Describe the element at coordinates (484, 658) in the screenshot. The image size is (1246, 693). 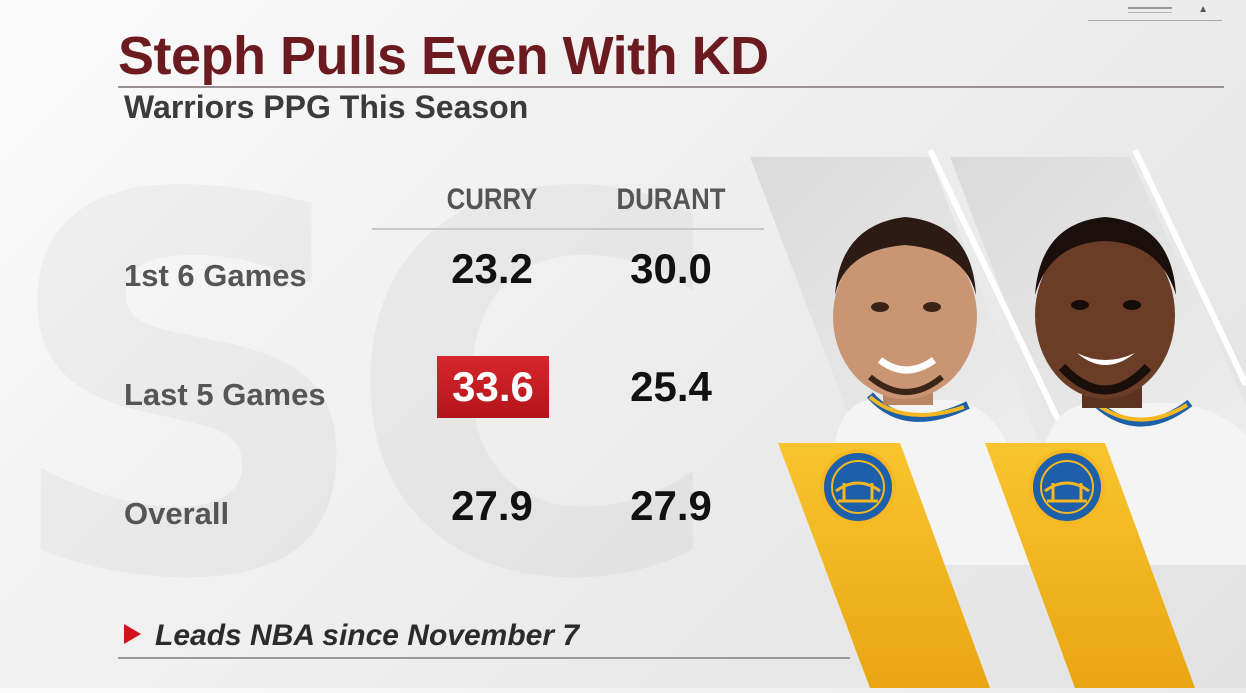
I see `footer-divider` at that location.